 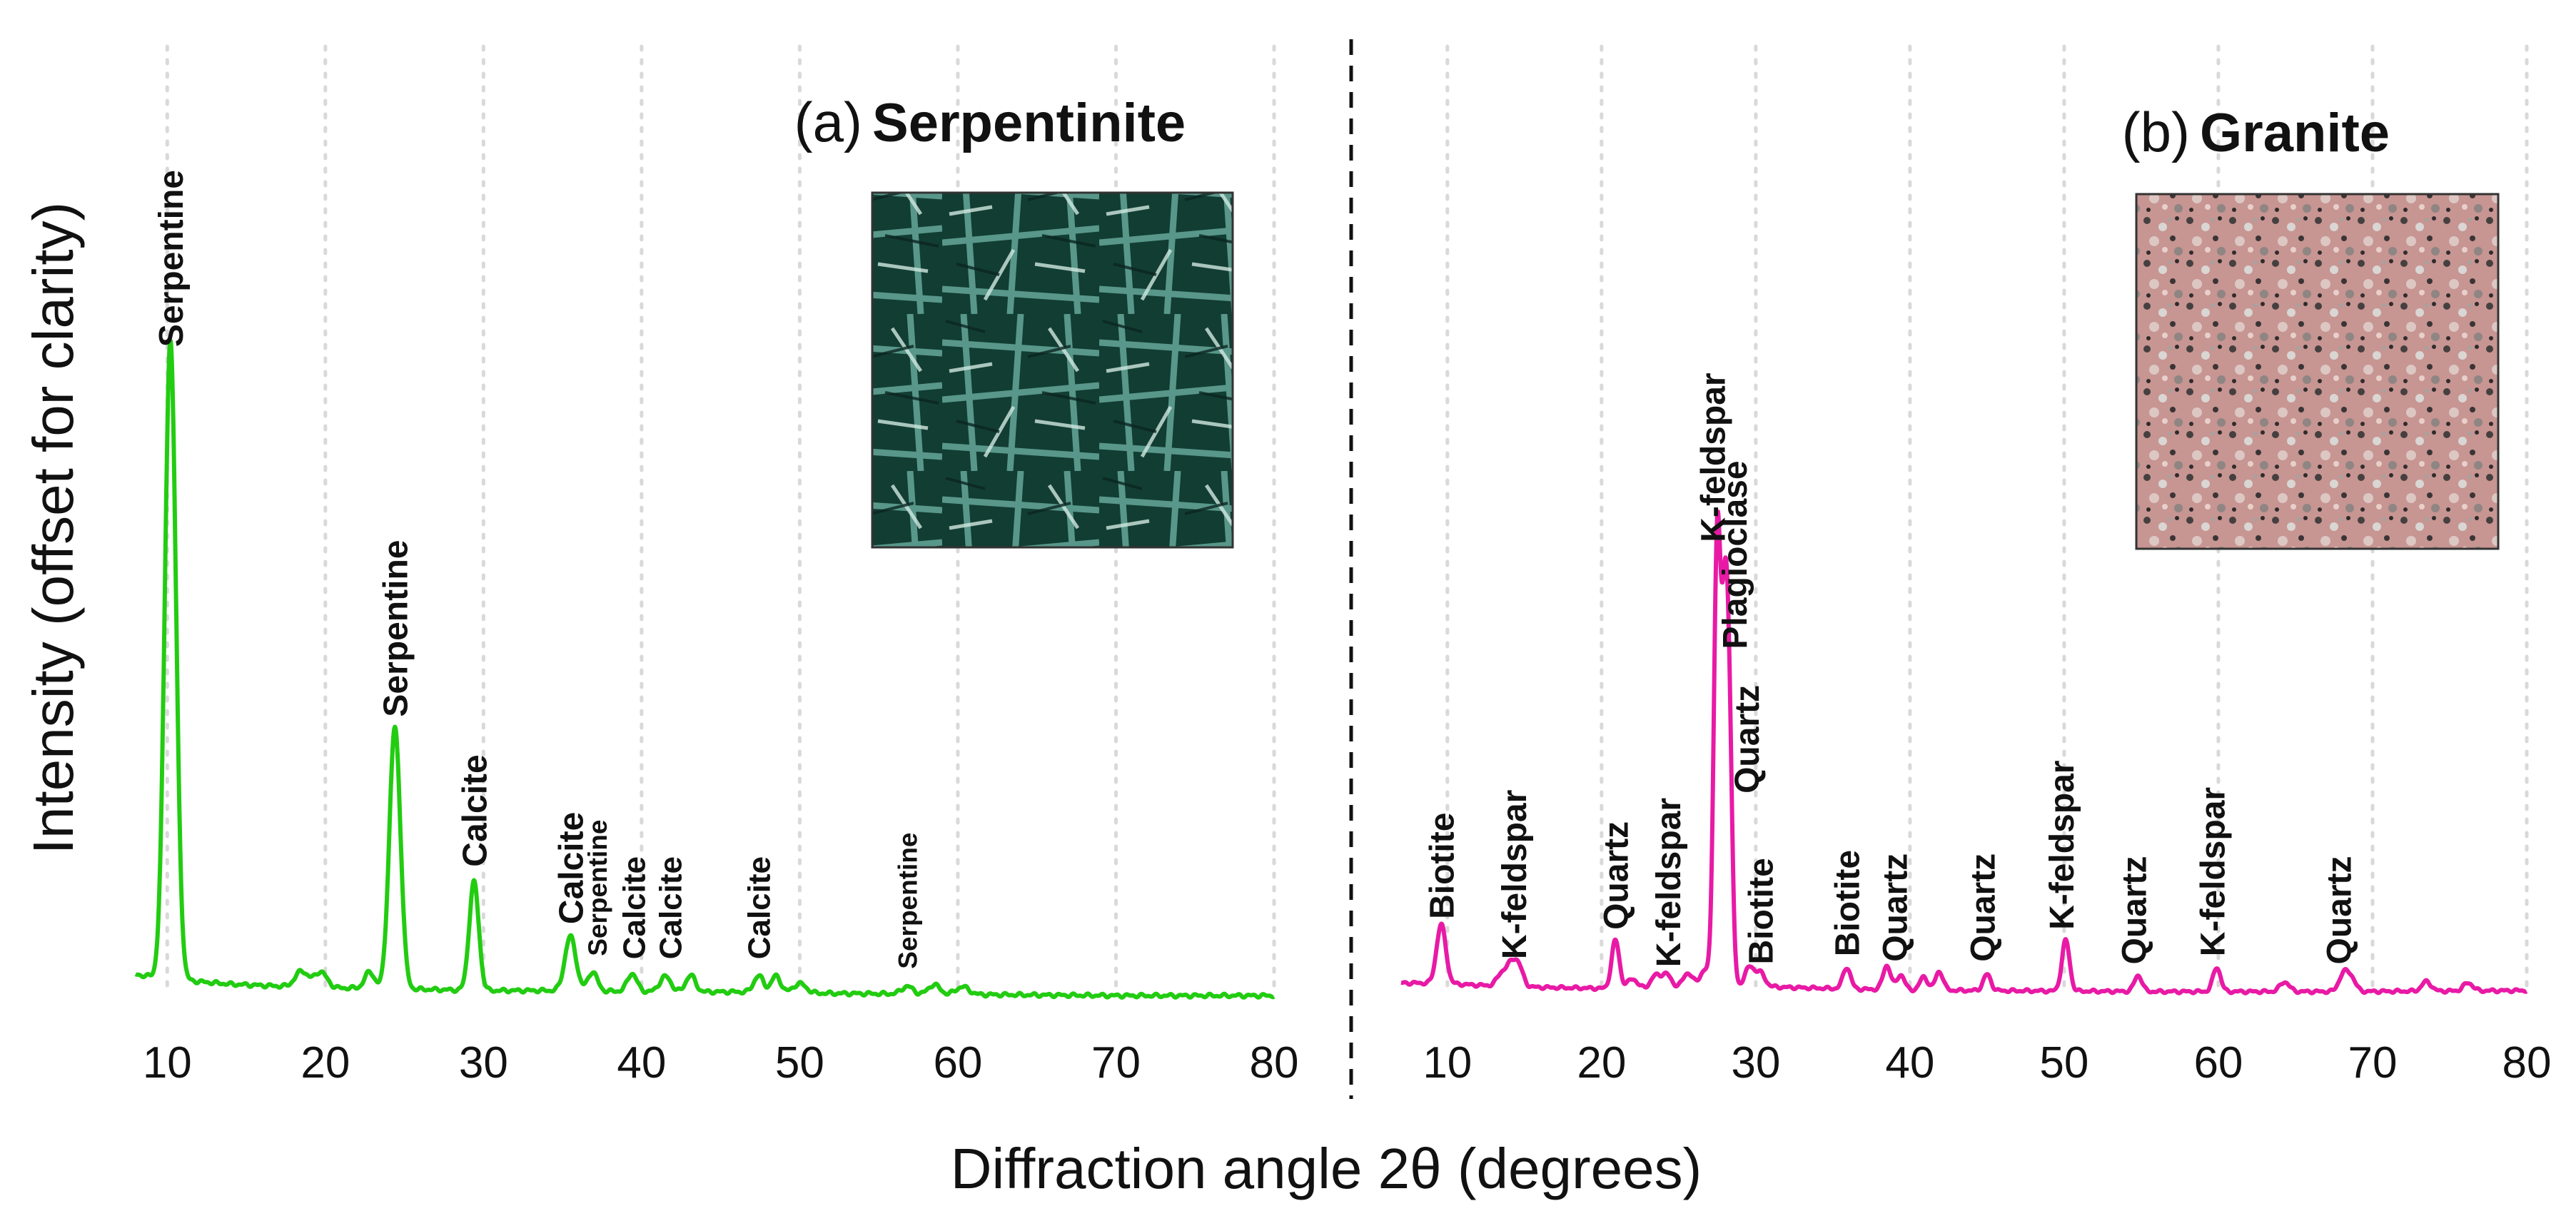 I want to click on inset-photo-granite, so click(x=2317, y=372).